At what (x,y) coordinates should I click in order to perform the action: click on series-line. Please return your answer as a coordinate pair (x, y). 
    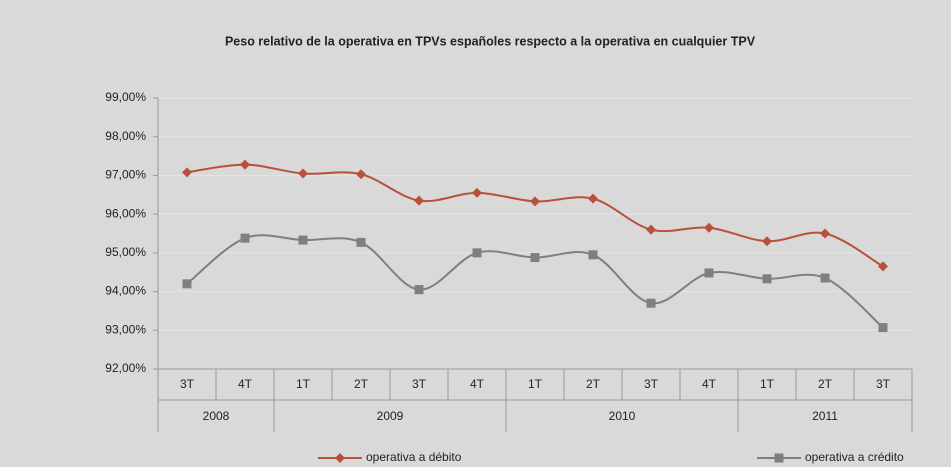
    Looking at the image, I should click on (535, 281).